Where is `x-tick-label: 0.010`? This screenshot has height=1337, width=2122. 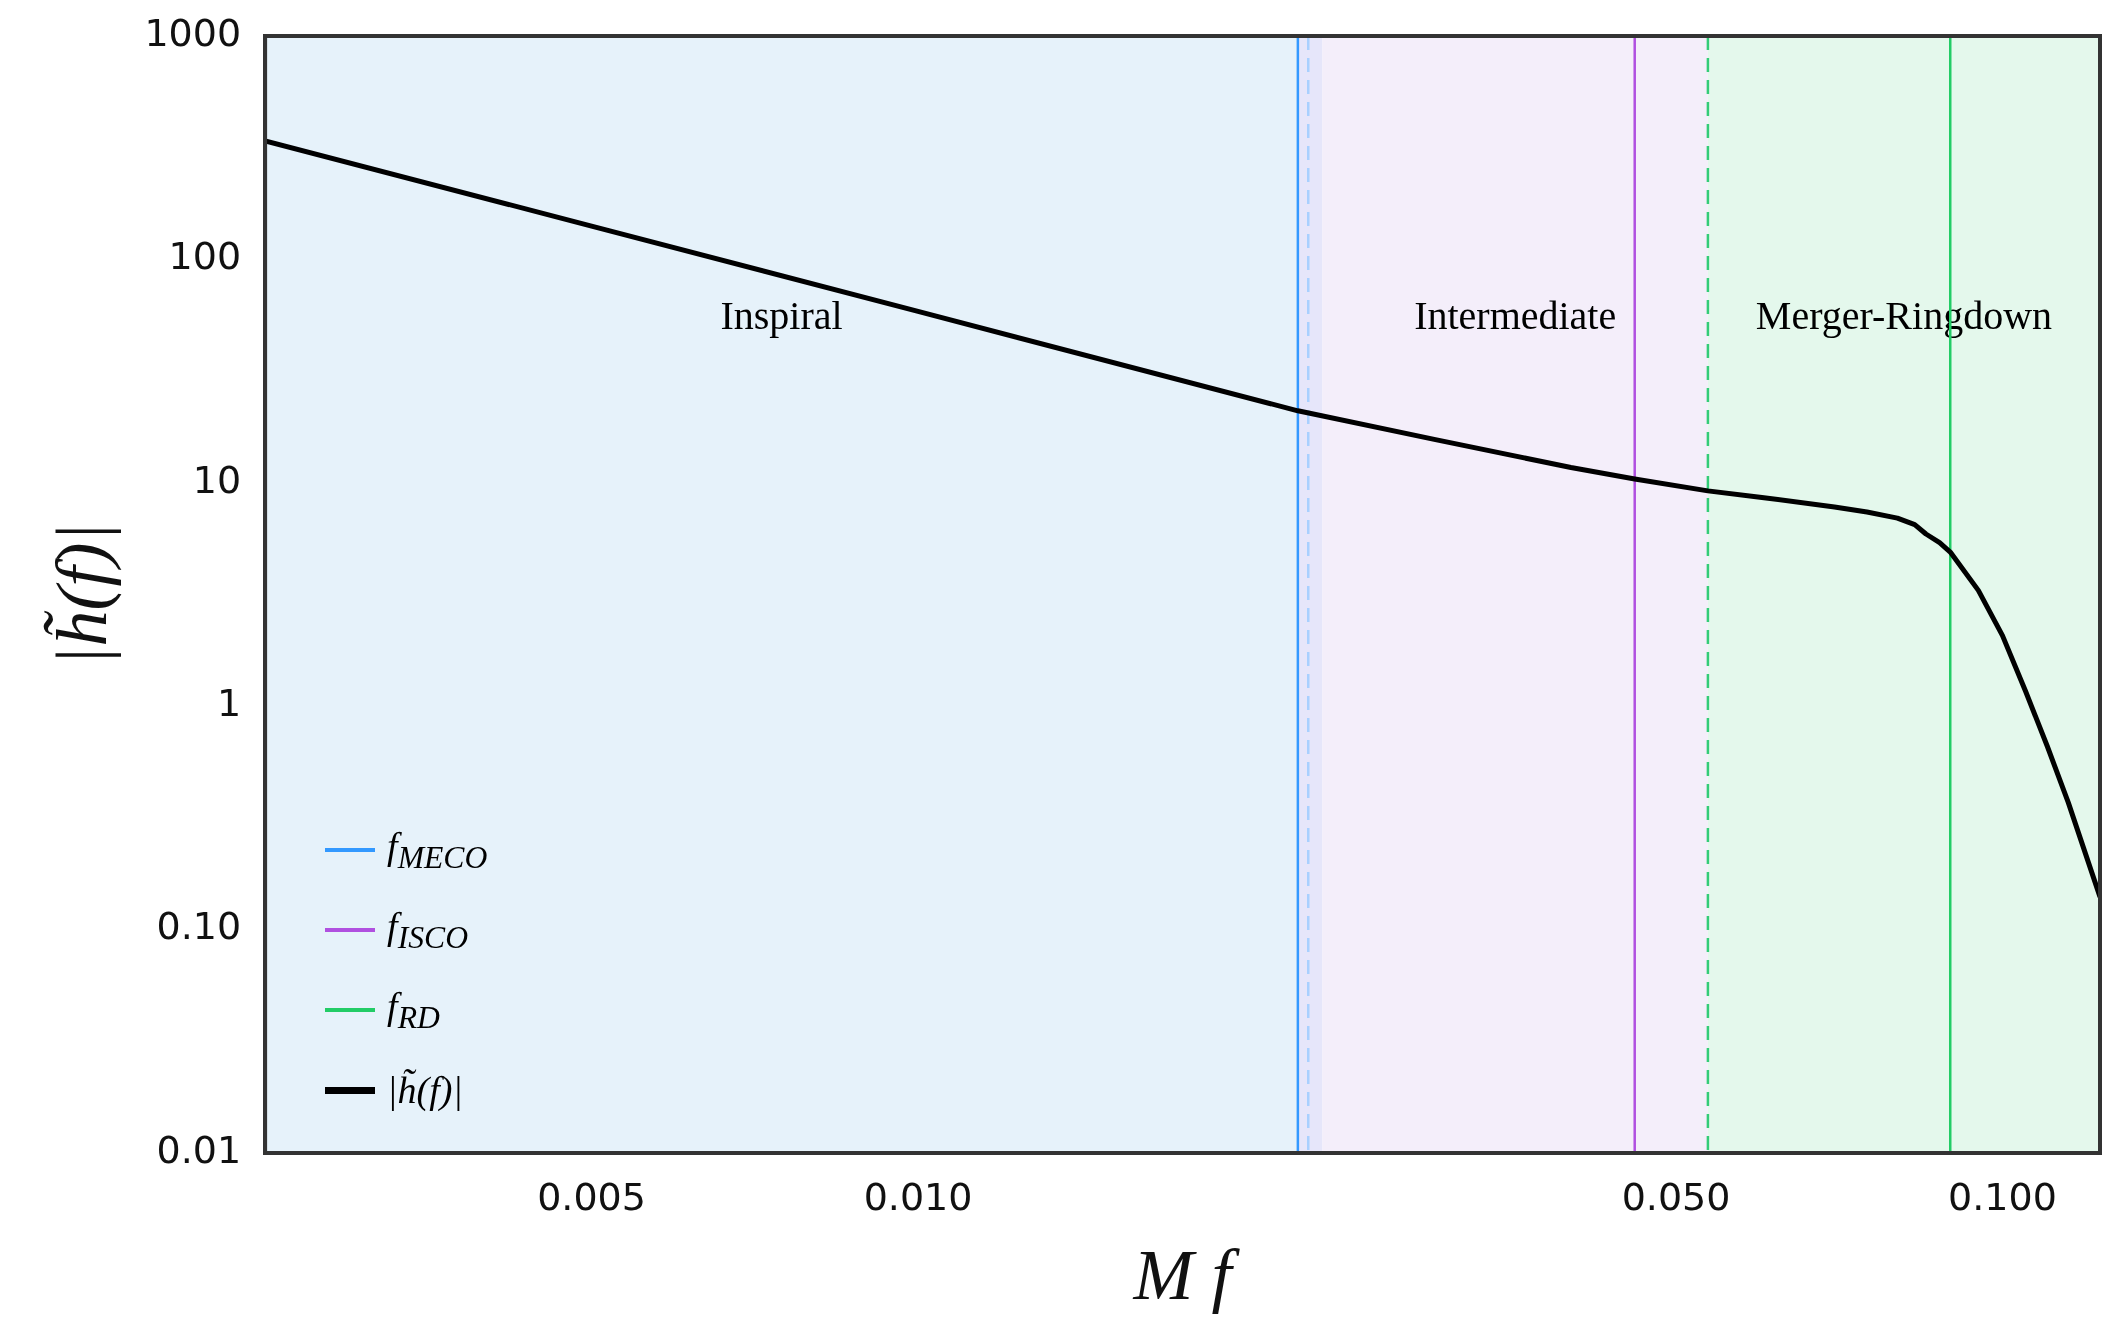 x-tick-label: 0.010 is located at coordinates (918, 1196).